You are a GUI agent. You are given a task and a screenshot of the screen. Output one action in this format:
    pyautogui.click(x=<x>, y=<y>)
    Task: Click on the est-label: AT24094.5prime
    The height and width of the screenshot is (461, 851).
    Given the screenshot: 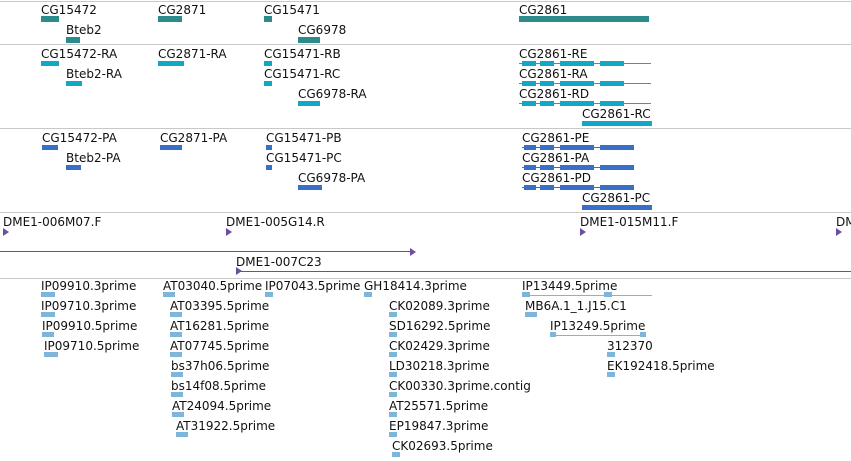 What is the action you would take?
    pyautogui.click(x=222, y=406)
    